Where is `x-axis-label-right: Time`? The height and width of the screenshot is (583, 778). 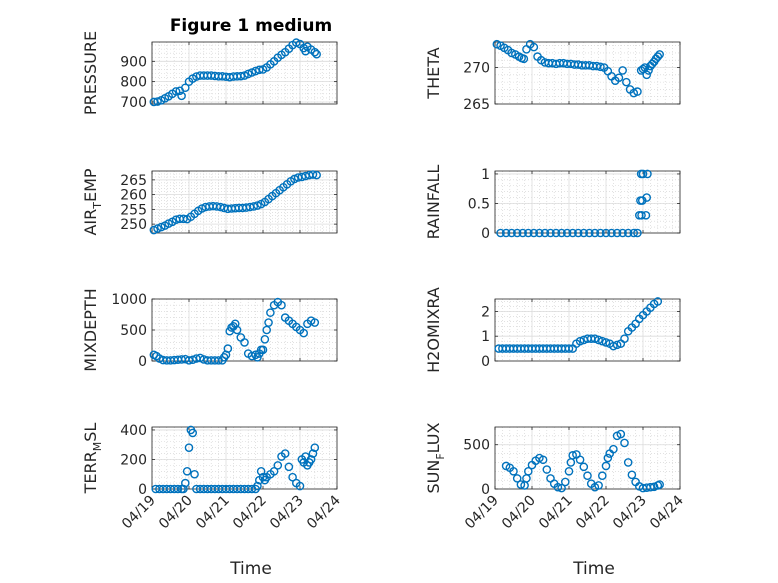
x-axis-label-right: Time is located at coordinates (593, 569).